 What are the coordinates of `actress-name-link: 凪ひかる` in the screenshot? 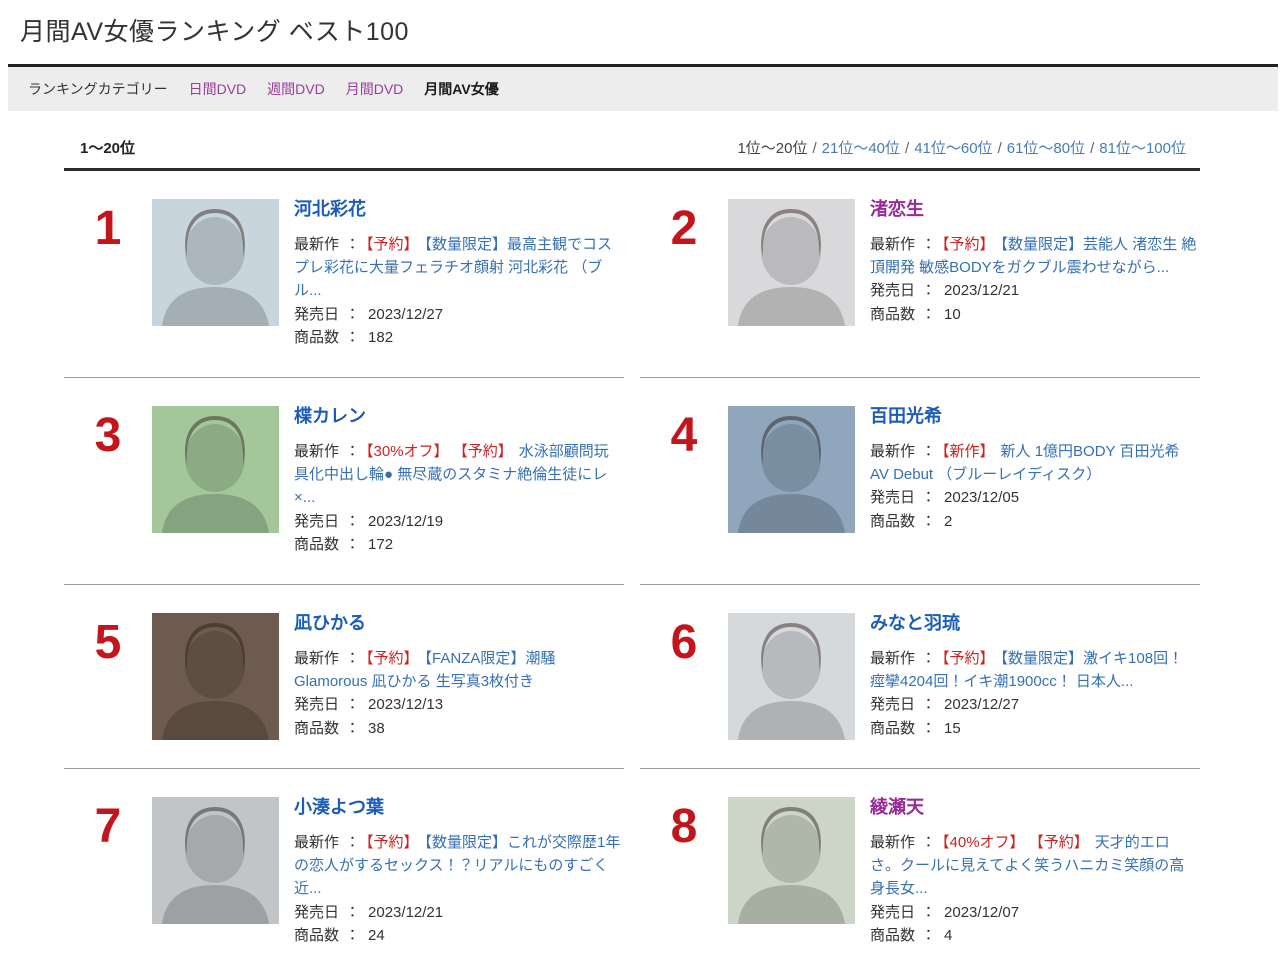 It's located at (330, 623).